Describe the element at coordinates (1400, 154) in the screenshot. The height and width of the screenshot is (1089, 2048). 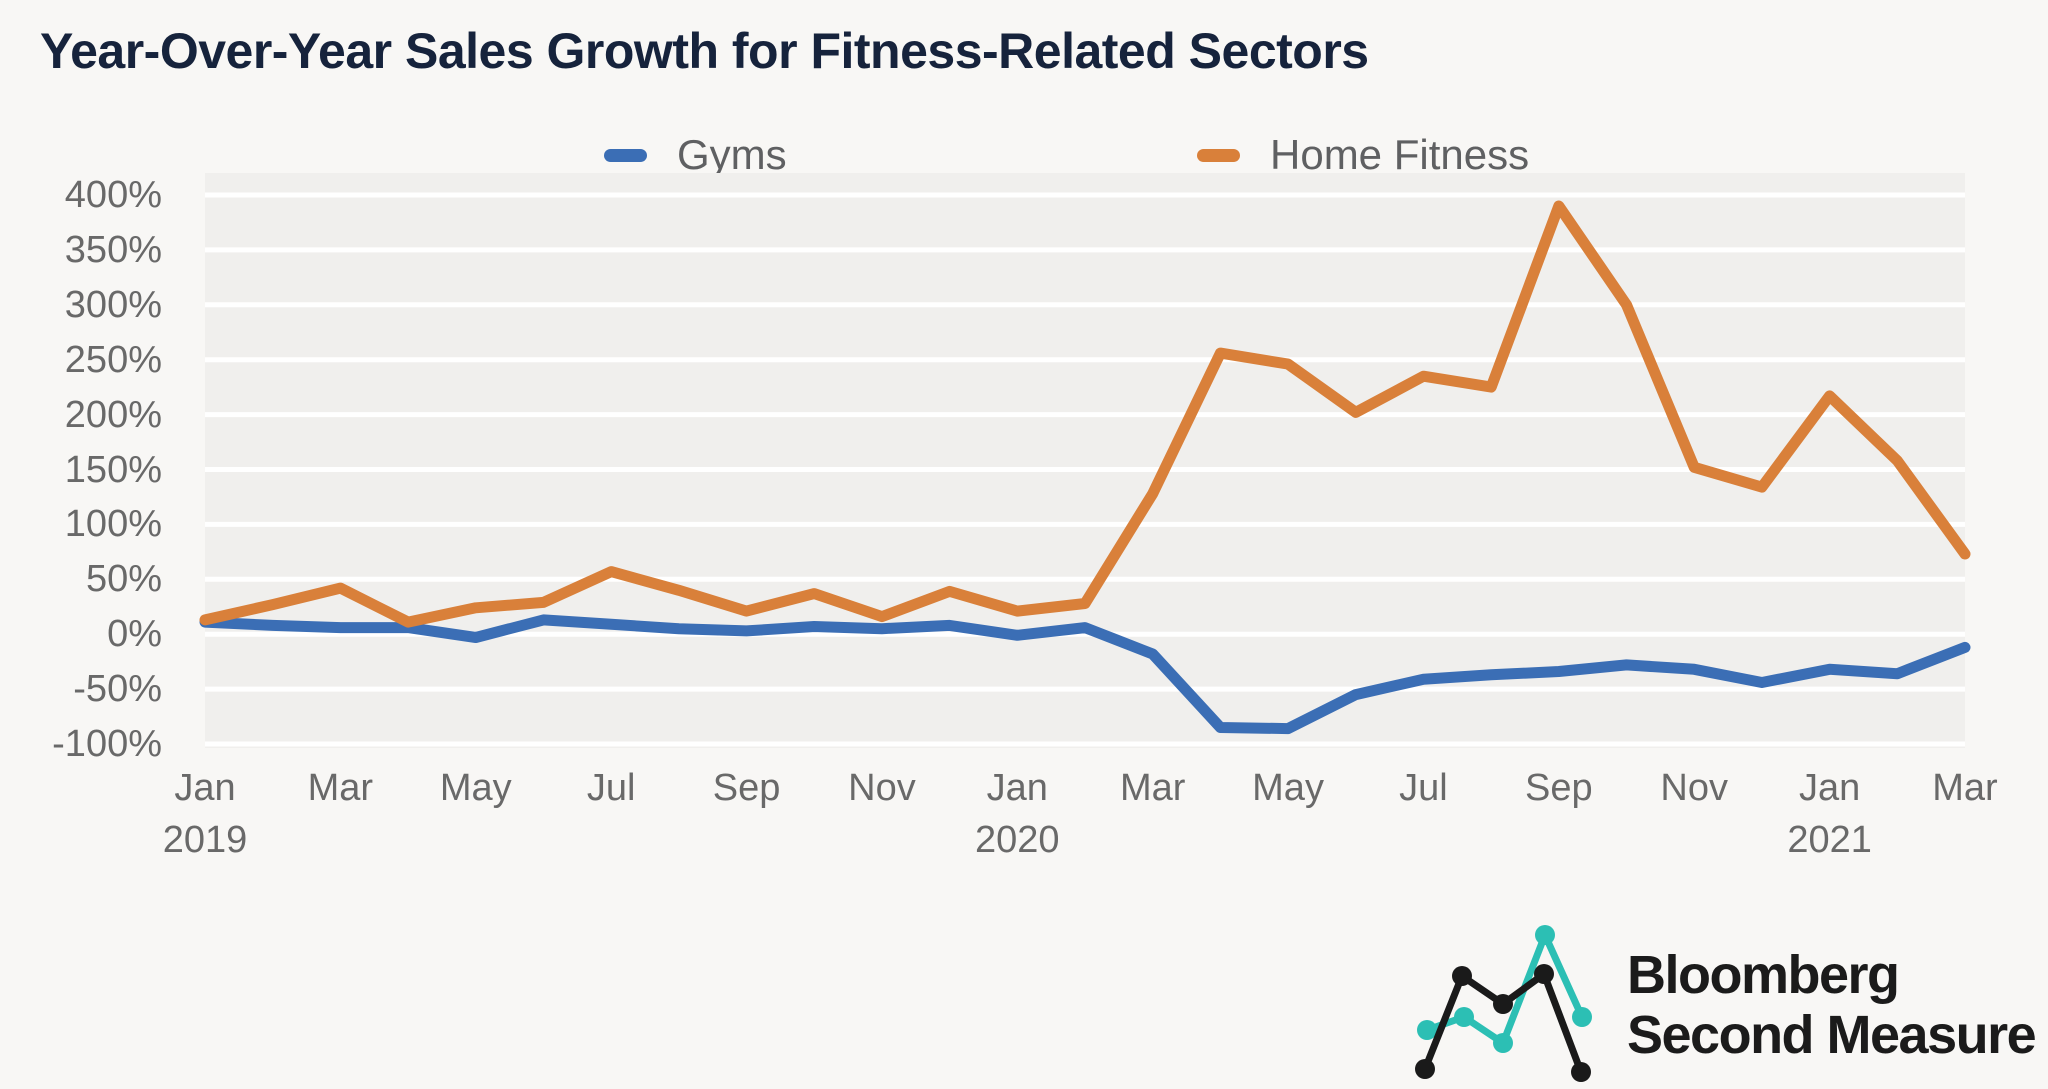
I see `legend-label-home-fitness: Home Fitness` at that location.